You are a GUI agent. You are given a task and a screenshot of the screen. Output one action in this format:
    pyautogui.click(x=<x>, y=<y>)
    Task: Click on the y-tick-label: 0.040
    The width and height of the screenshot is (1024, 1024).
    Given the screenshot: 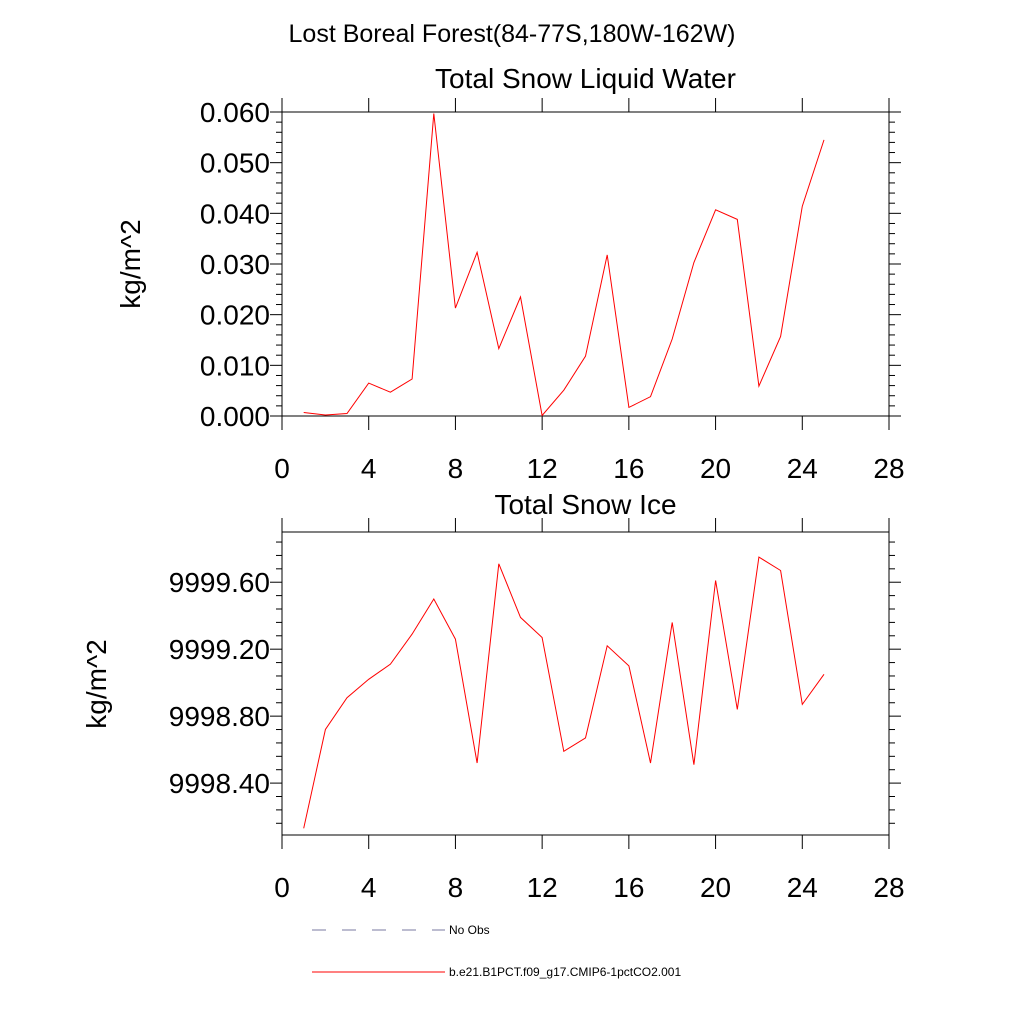 What is the action you would take?
    pyautogui.click(x=235, y=213)
    